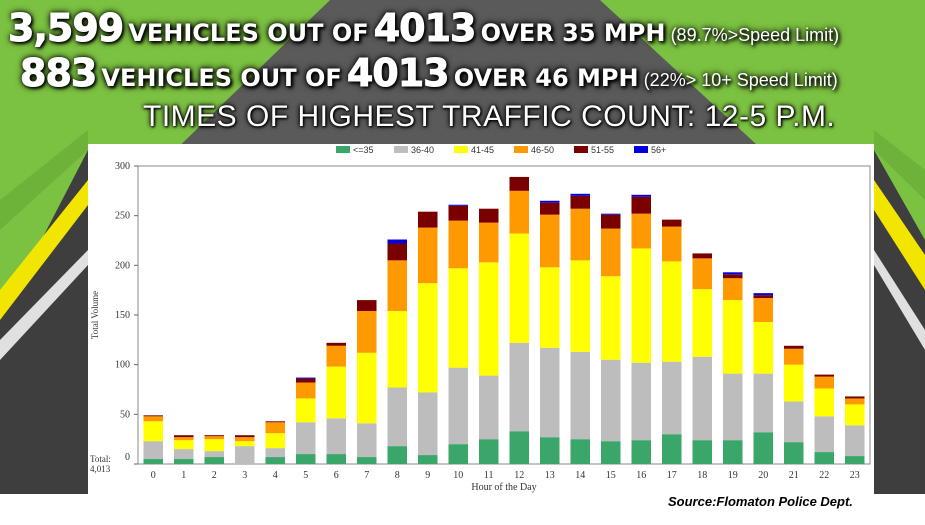 This screenshot has width=925, height=525. I want to click on legend-label: 51-55, so click(602, 150).